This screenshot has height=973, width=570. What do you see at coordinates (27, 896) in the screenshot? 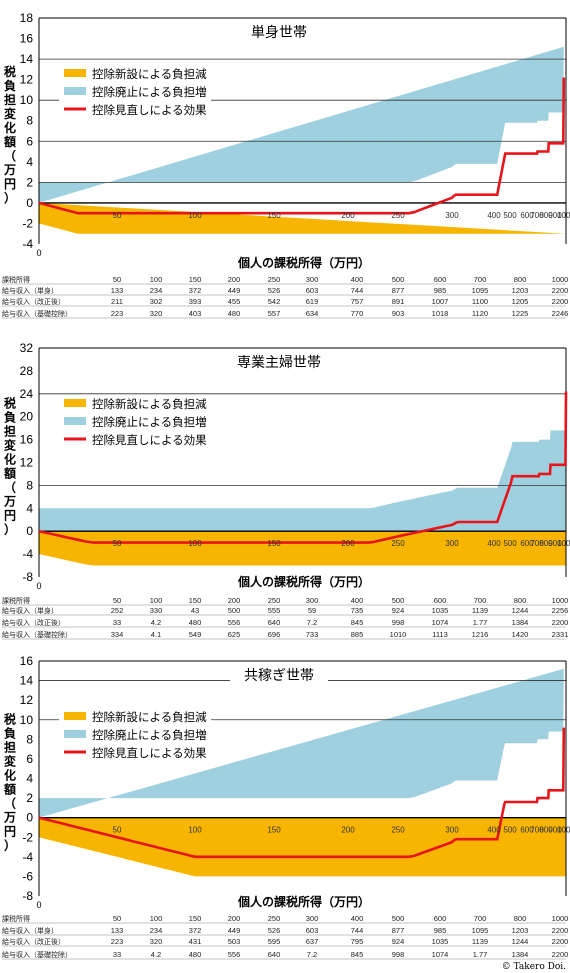
I see `y-tick-label: -8` at bounding box center [27, 896].